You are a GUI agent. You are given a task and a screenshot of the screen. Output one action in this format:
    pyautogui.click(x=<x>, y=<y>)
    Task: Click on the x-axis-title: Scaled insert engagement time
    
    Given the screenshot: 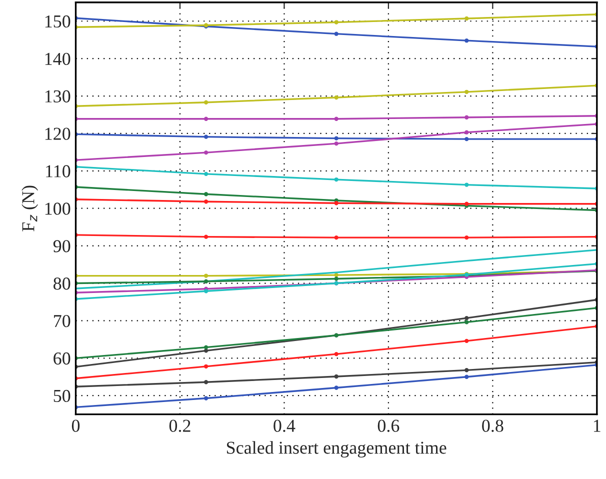 What is the action you would take?
    pyautogui.click(x=336, y=449)
    